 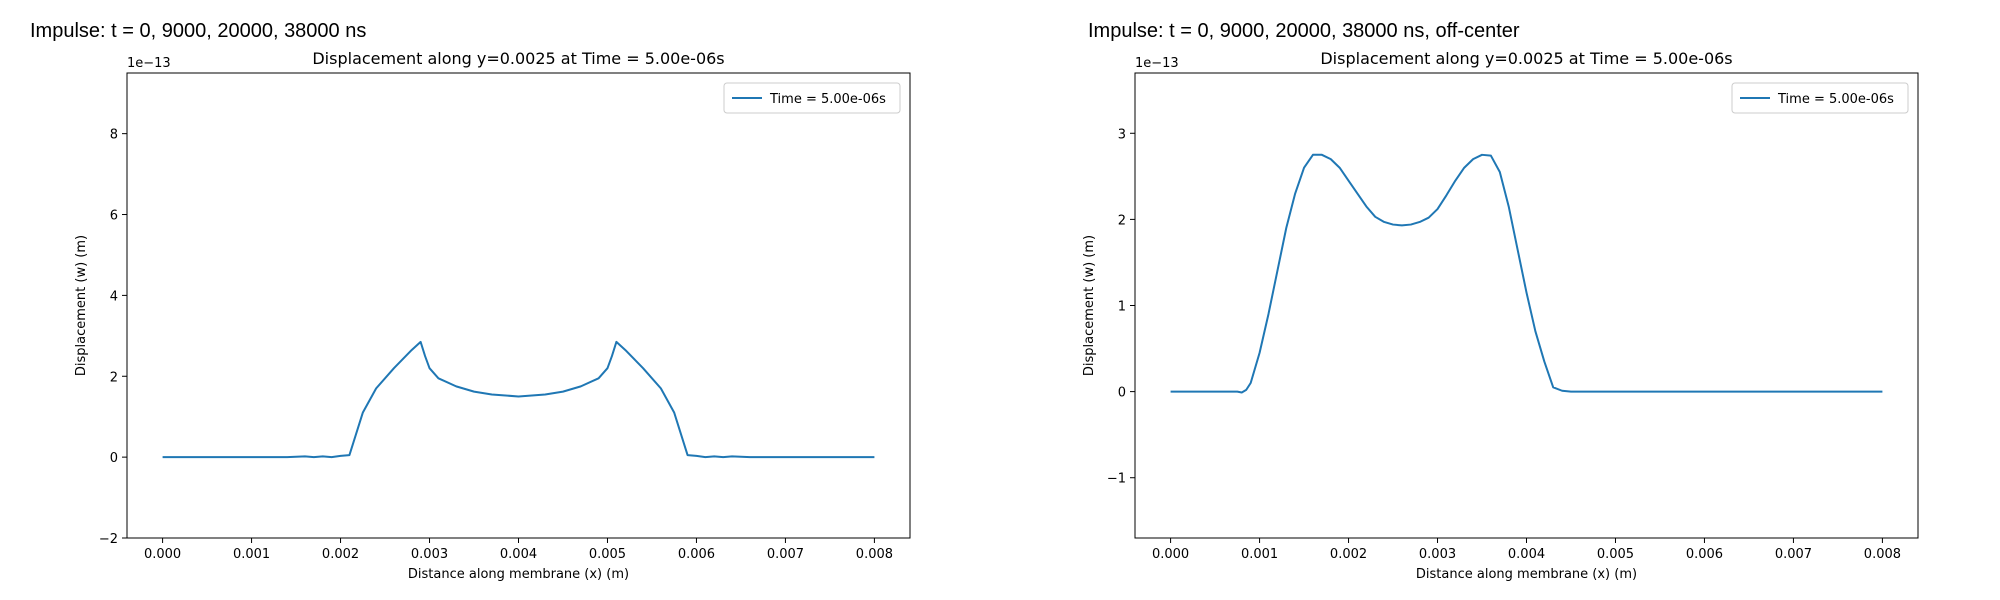 I want to click on chart0-x-tick-label: 0.003, so click(x=429, y=554).